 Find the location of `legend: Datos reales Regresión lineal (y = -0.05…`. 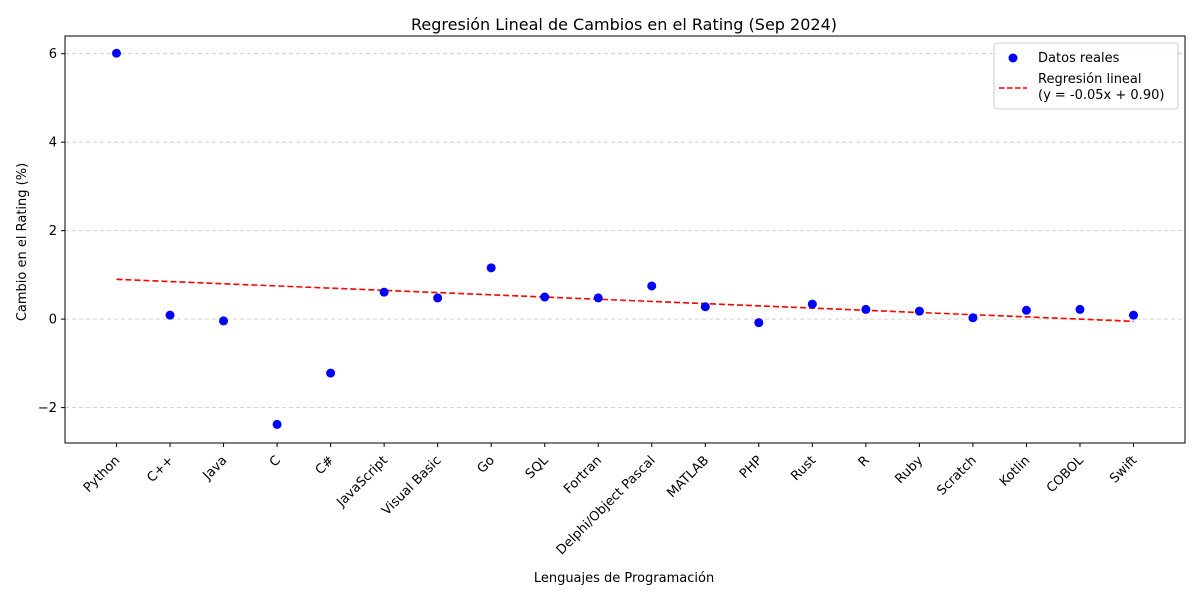

legend: Datos reales Regresión lineal (y = -0.05… is located at coordinates (1086, 76).